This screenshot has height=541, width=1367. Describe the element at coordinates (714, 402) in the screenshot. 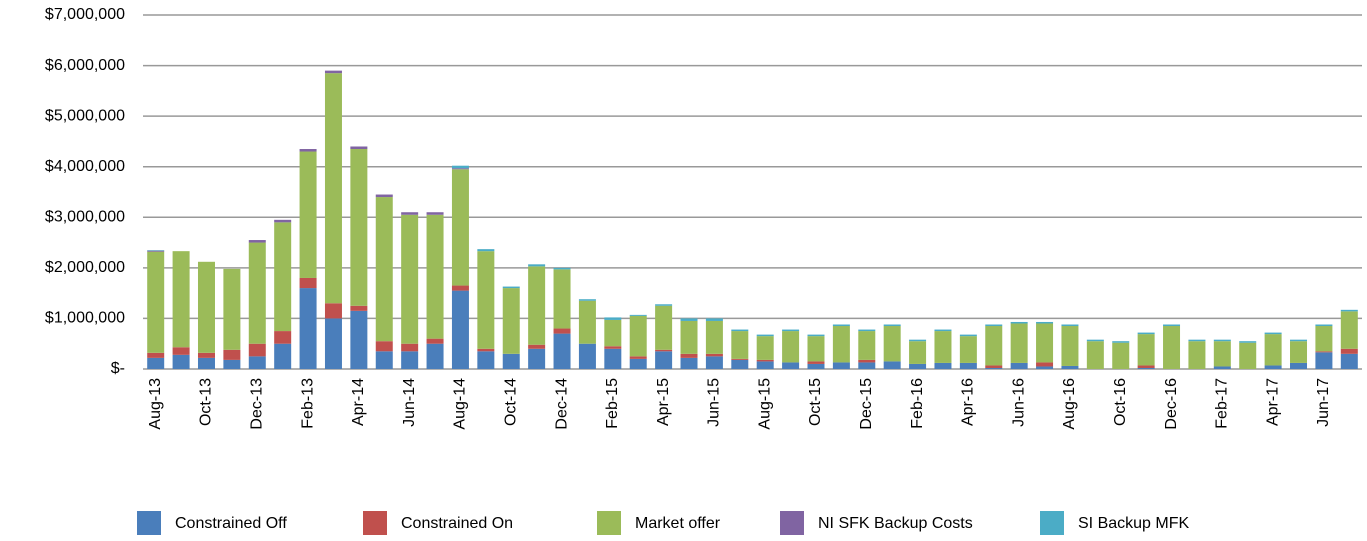

I see `x-tick-label: Jun-15` at that location.